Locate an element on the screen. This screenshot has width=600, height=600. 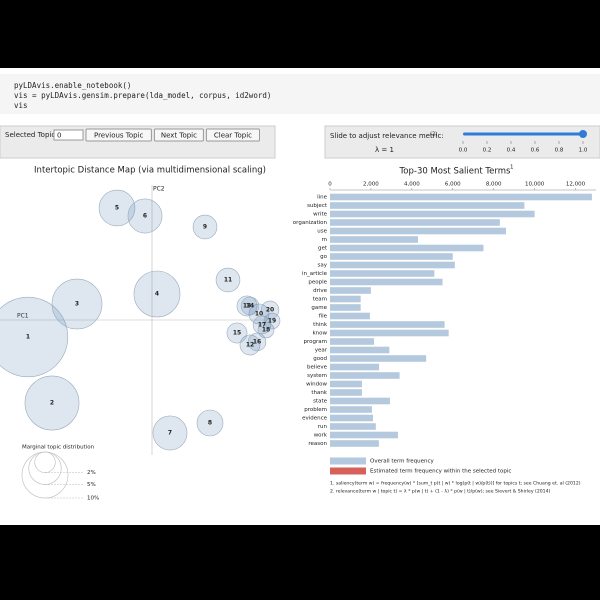
topic-label: 13 is located at coordinates (247, 306).